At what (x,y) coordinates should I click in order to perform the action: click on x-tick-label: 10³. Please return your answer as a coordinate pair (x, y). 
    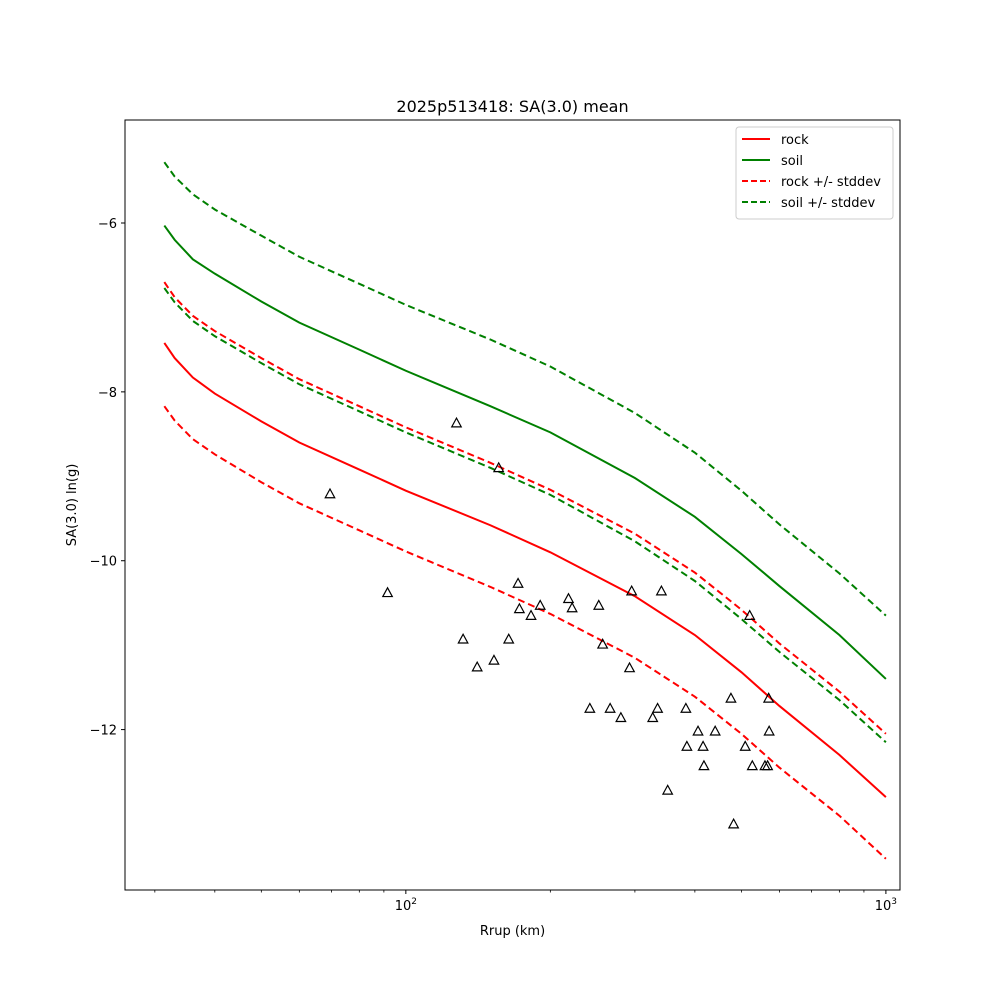
    Looking at the image, I should click on (886, 905).